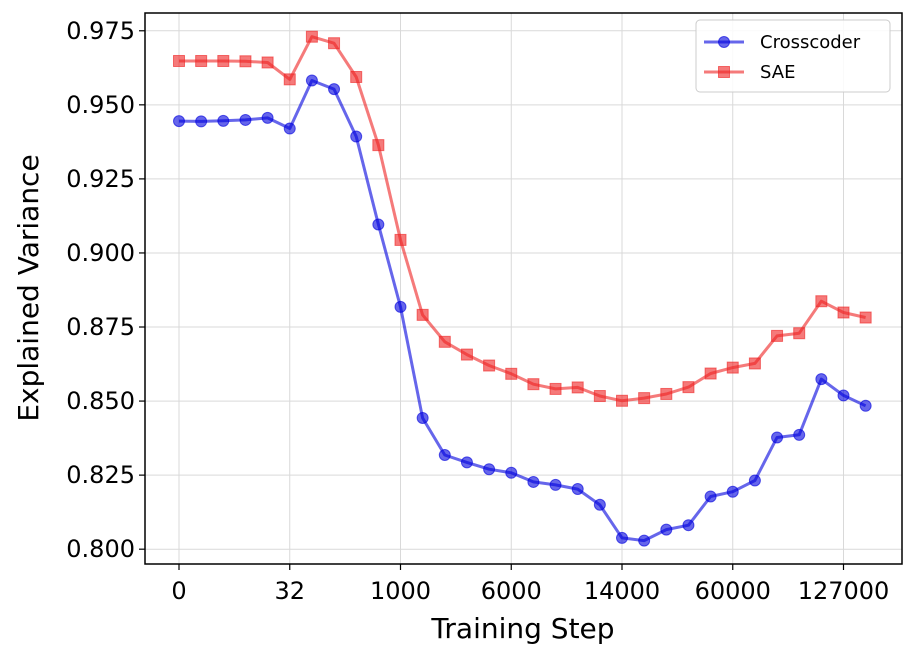 This screenshot has height=657, width=914. What do you see at coordinates (100, 179) in the screenshot?
I see `y-tick-label: 0.925` at bounding box center [100, 179].